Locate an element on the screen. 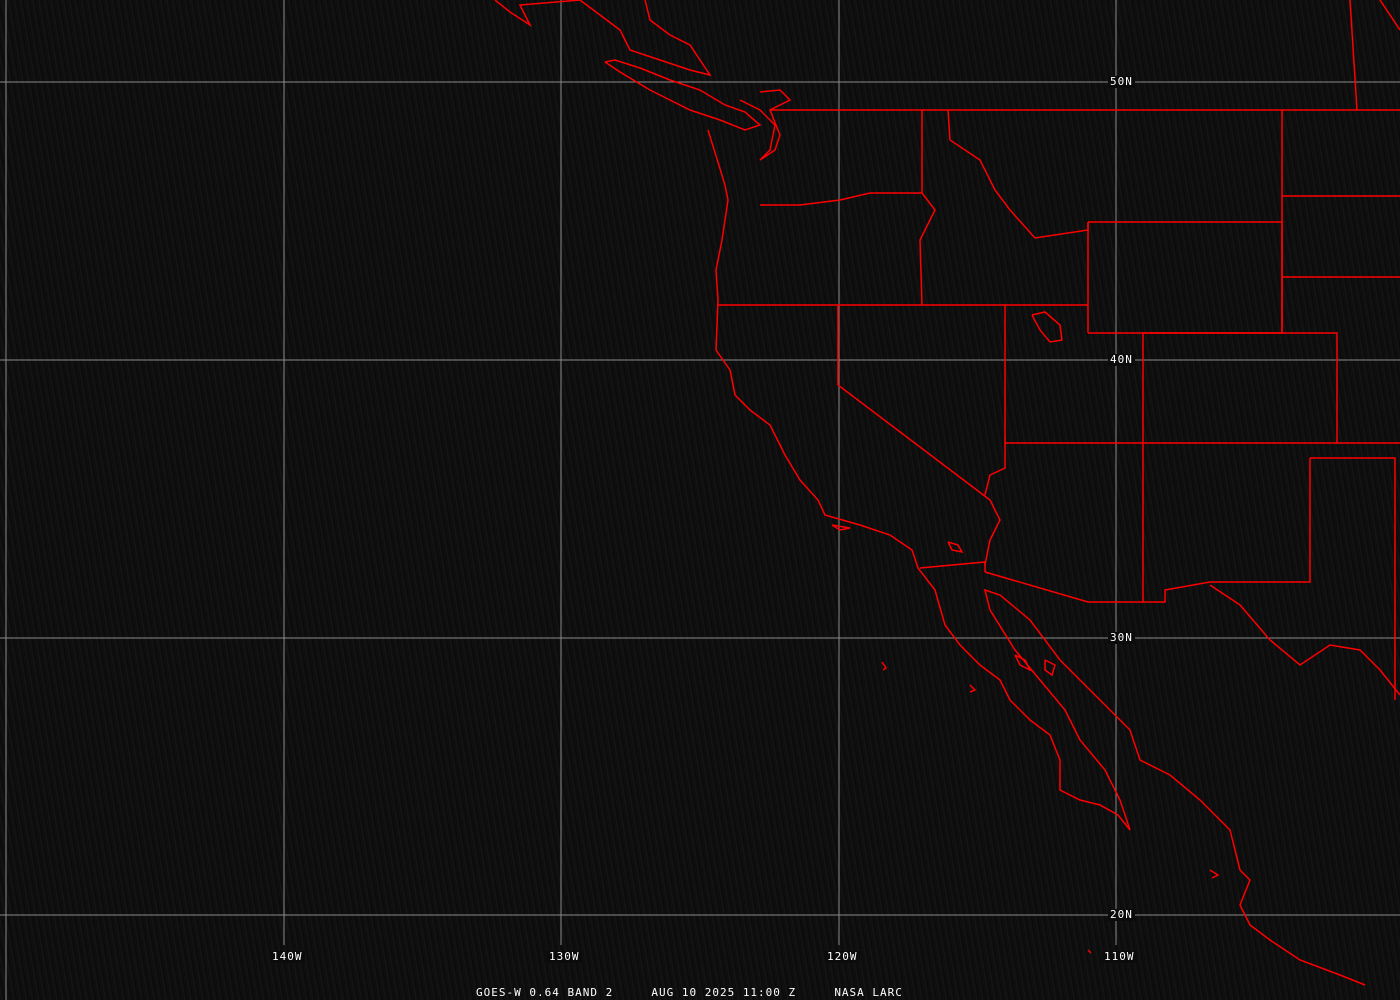 The width and height of the screenshot is (1400, 1000). lat-label-40n: 40N is located at coordinates (1121, 359).